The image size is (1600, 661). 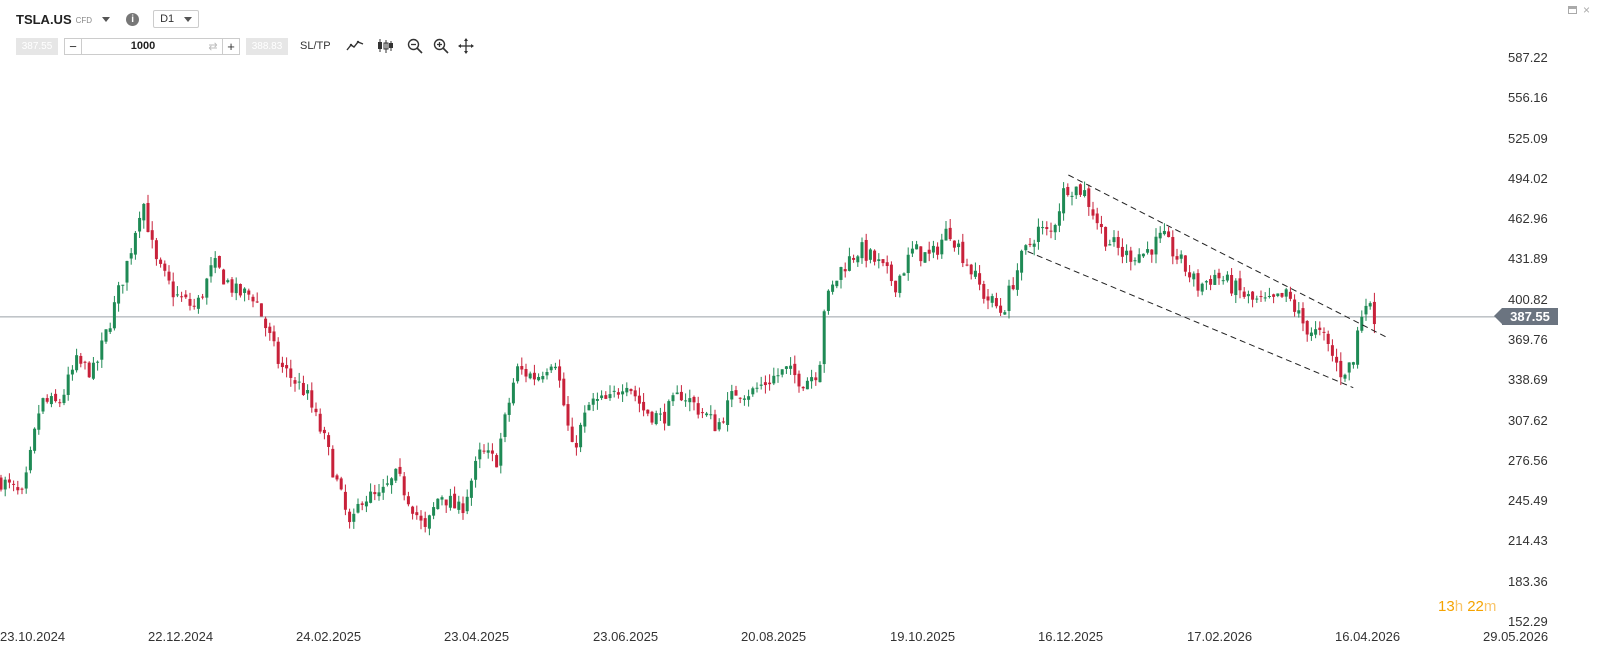 What do you see at coordinates (385, 46) in the screenshot?
I see `candlestick-icon` at bounding box center [385, 46].